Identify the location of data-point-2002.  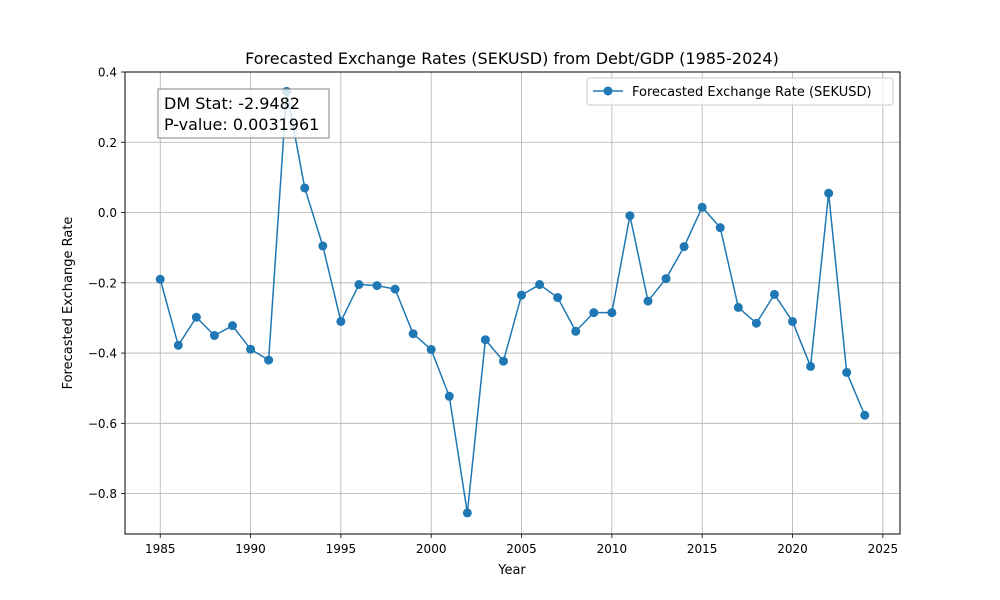
(467, 513).